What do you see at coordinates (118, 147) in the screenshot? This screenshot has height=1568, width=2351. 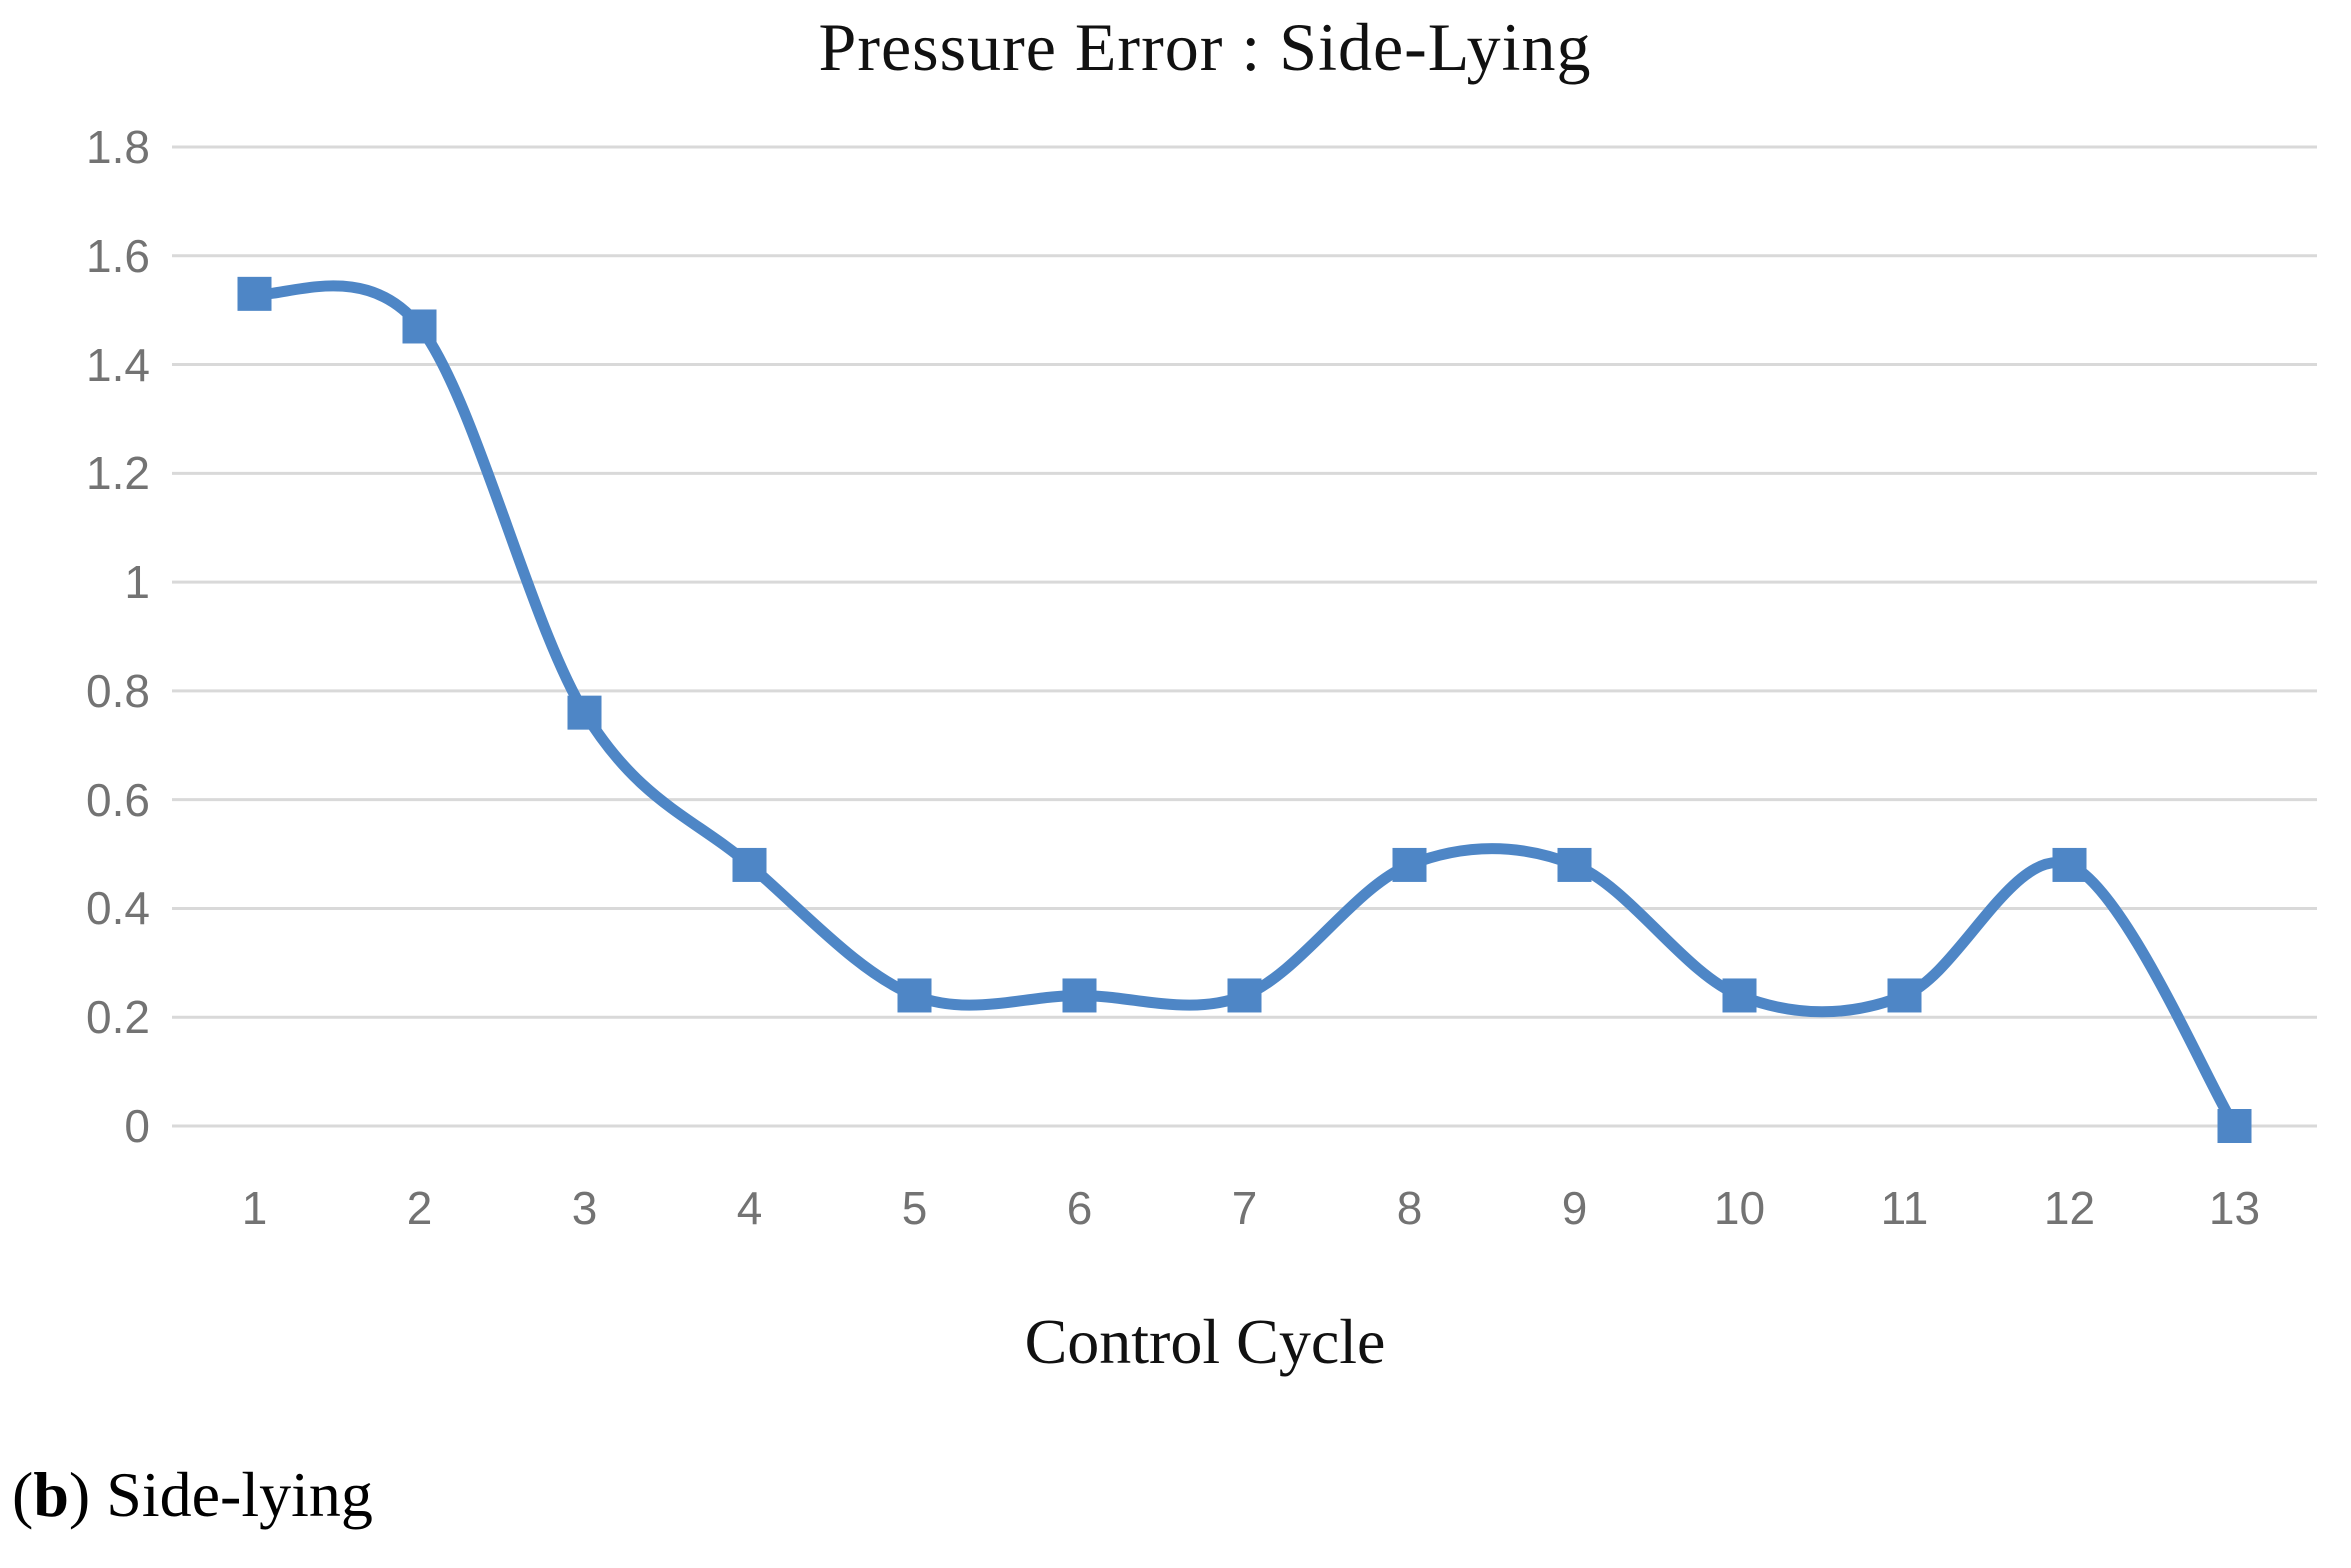 I see `y-tick-label: 1.8` at bounding box center [118, 147].